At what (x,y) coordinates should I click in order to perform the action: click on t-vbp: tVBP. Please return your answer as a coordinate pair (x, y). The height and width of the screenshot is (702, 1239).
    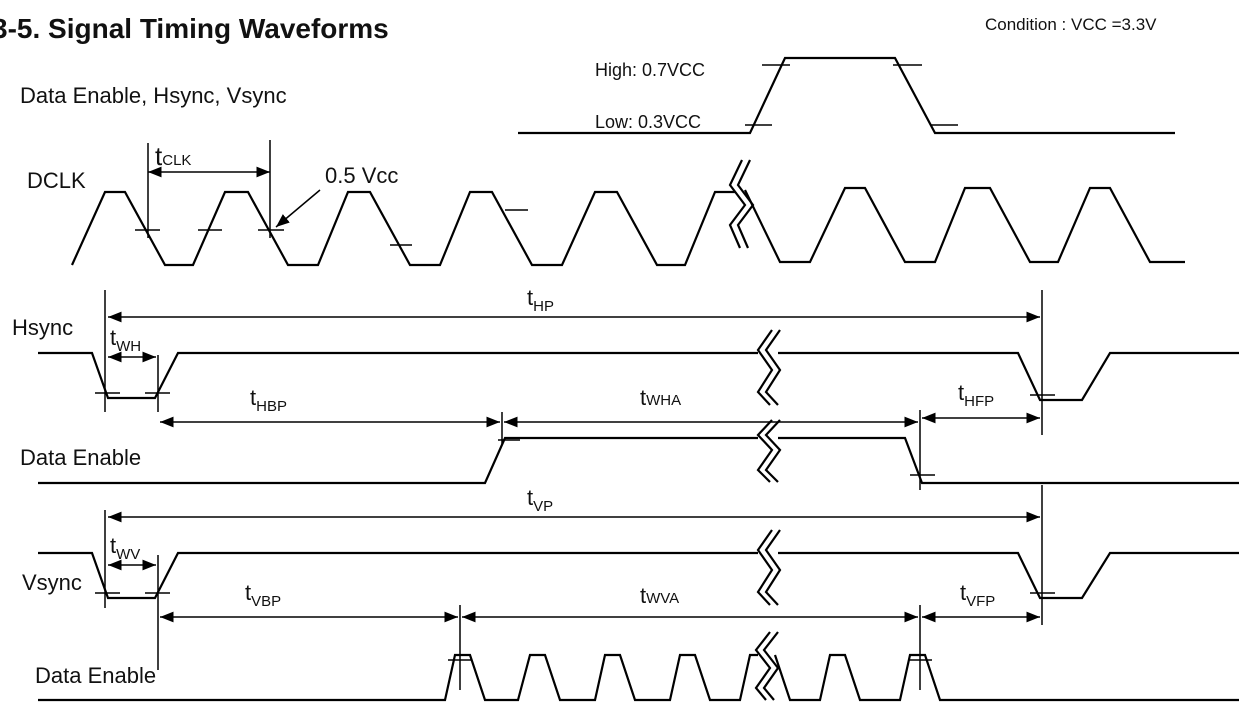
    Looking at the image, I should click on (263, 595).